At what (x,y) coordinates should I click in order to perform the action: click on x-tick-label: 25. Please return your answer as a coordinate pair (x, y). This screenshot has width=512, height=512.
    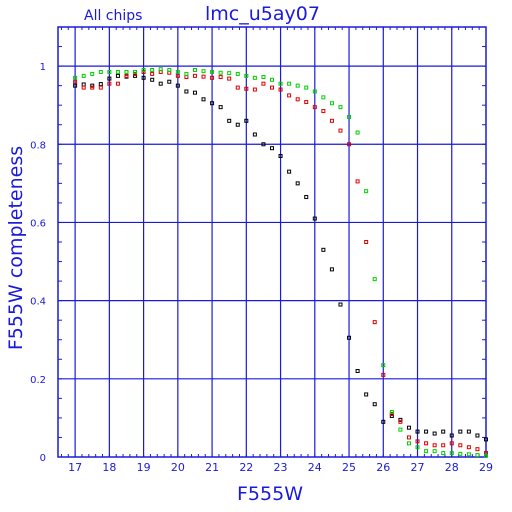
    Looking at the image, I should click on (349, 467).